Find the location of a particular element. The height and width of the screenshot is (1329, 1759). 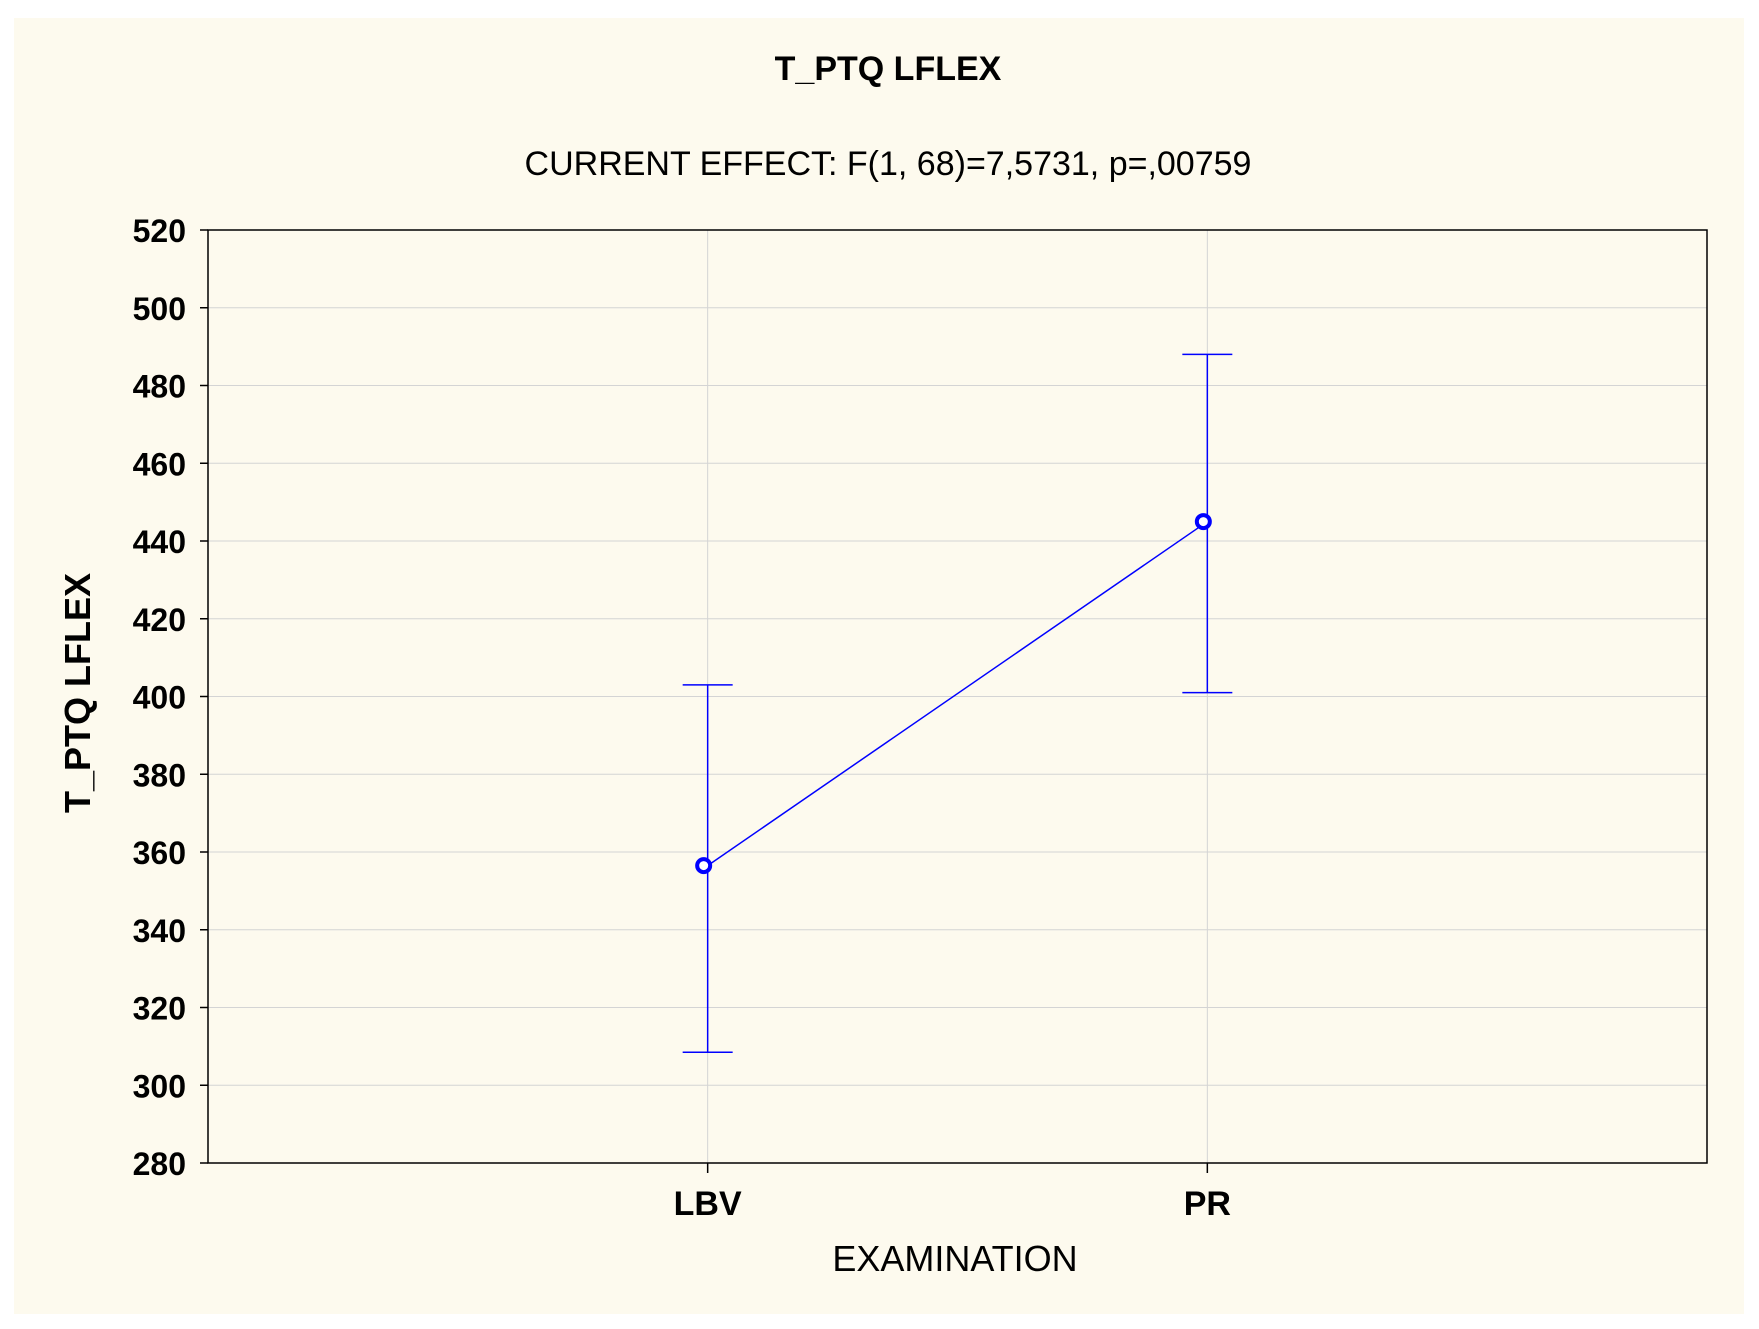

x-axis: LBV PR is located at coordinates (952, 1193).